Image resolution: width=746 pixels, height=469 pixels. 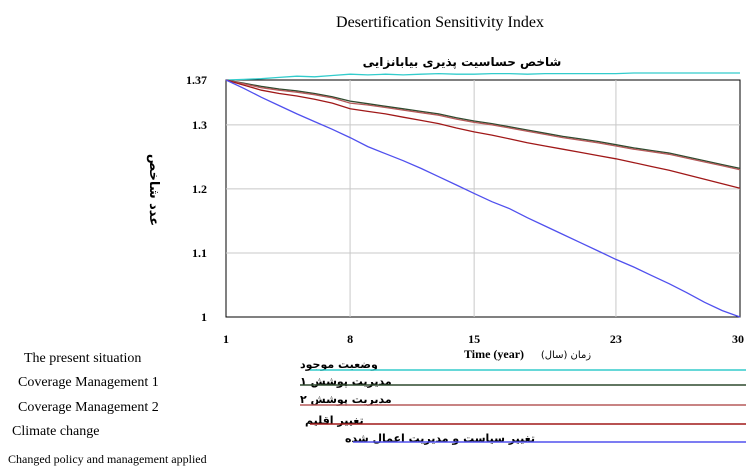 I want to click on x-tick-label: 23, so click(x=616, y=339).